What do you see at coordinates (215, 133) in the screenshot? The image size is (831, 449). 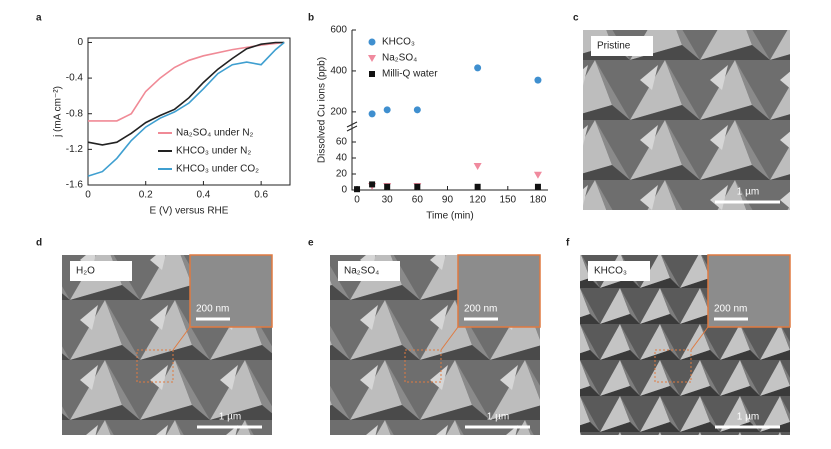 I see `legend-label: Na₂SO₄ under N₂` at bounding box center [215, 133].